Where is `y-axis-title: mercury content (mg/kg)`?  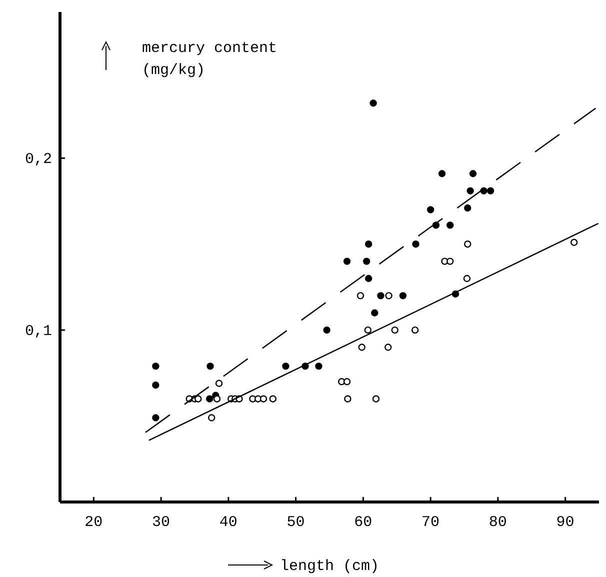 y-axis-title: mercury content (mg/kg) is located at coordinates (210, 59).